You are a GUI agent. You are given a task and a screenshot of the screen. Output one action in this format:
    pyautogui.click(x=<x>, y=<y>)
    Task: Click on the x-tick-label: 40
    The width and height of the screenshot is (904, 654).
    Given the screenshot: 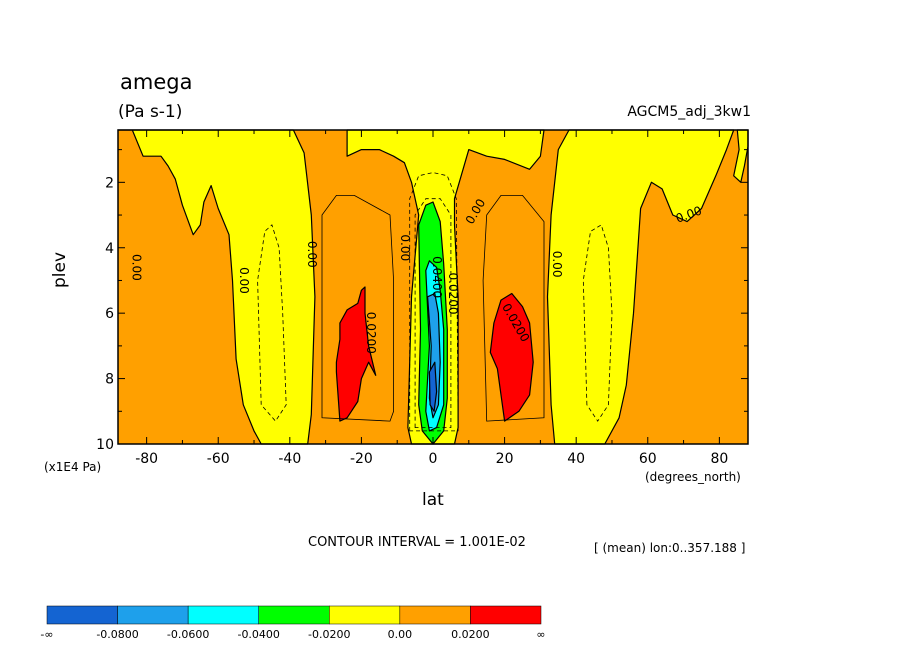 What is the action you would take?
    pyautogui.click(x=576, y=459)
    